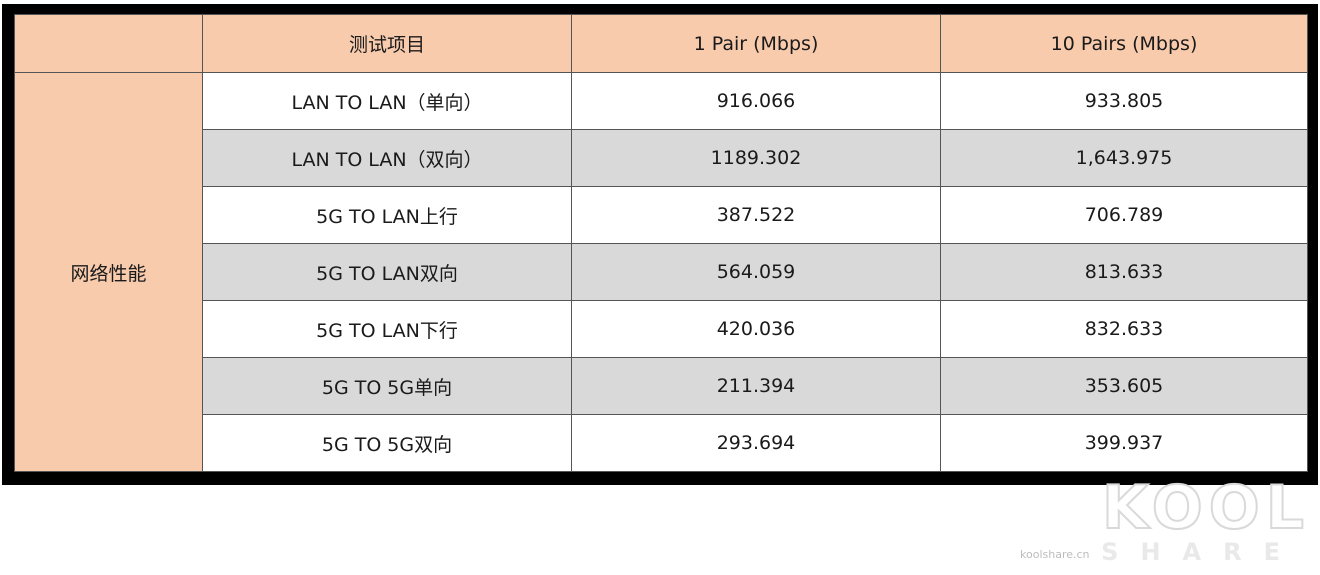 This screenshot has height=575, width=1320. I want to click on ten-pairs-cell: 813.633, so click(1124, 272).